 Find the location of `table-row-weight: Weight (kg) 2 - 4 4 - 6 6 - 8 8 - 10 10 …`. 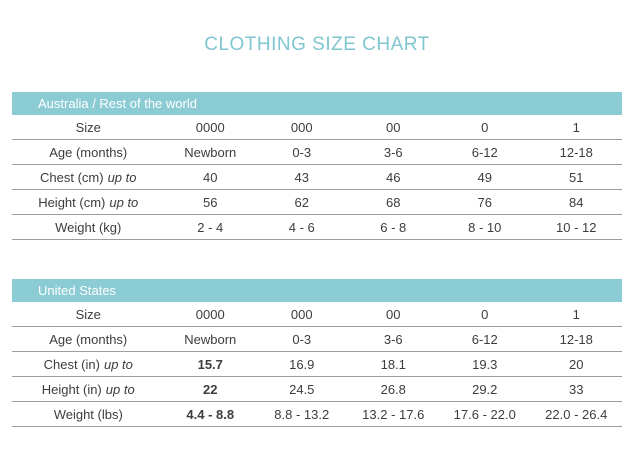

table-row-weight: Weight (kg) 2 - 4 4 - 6 6 - 8 8 - 10 10 … is located at coordinates (317, 227).